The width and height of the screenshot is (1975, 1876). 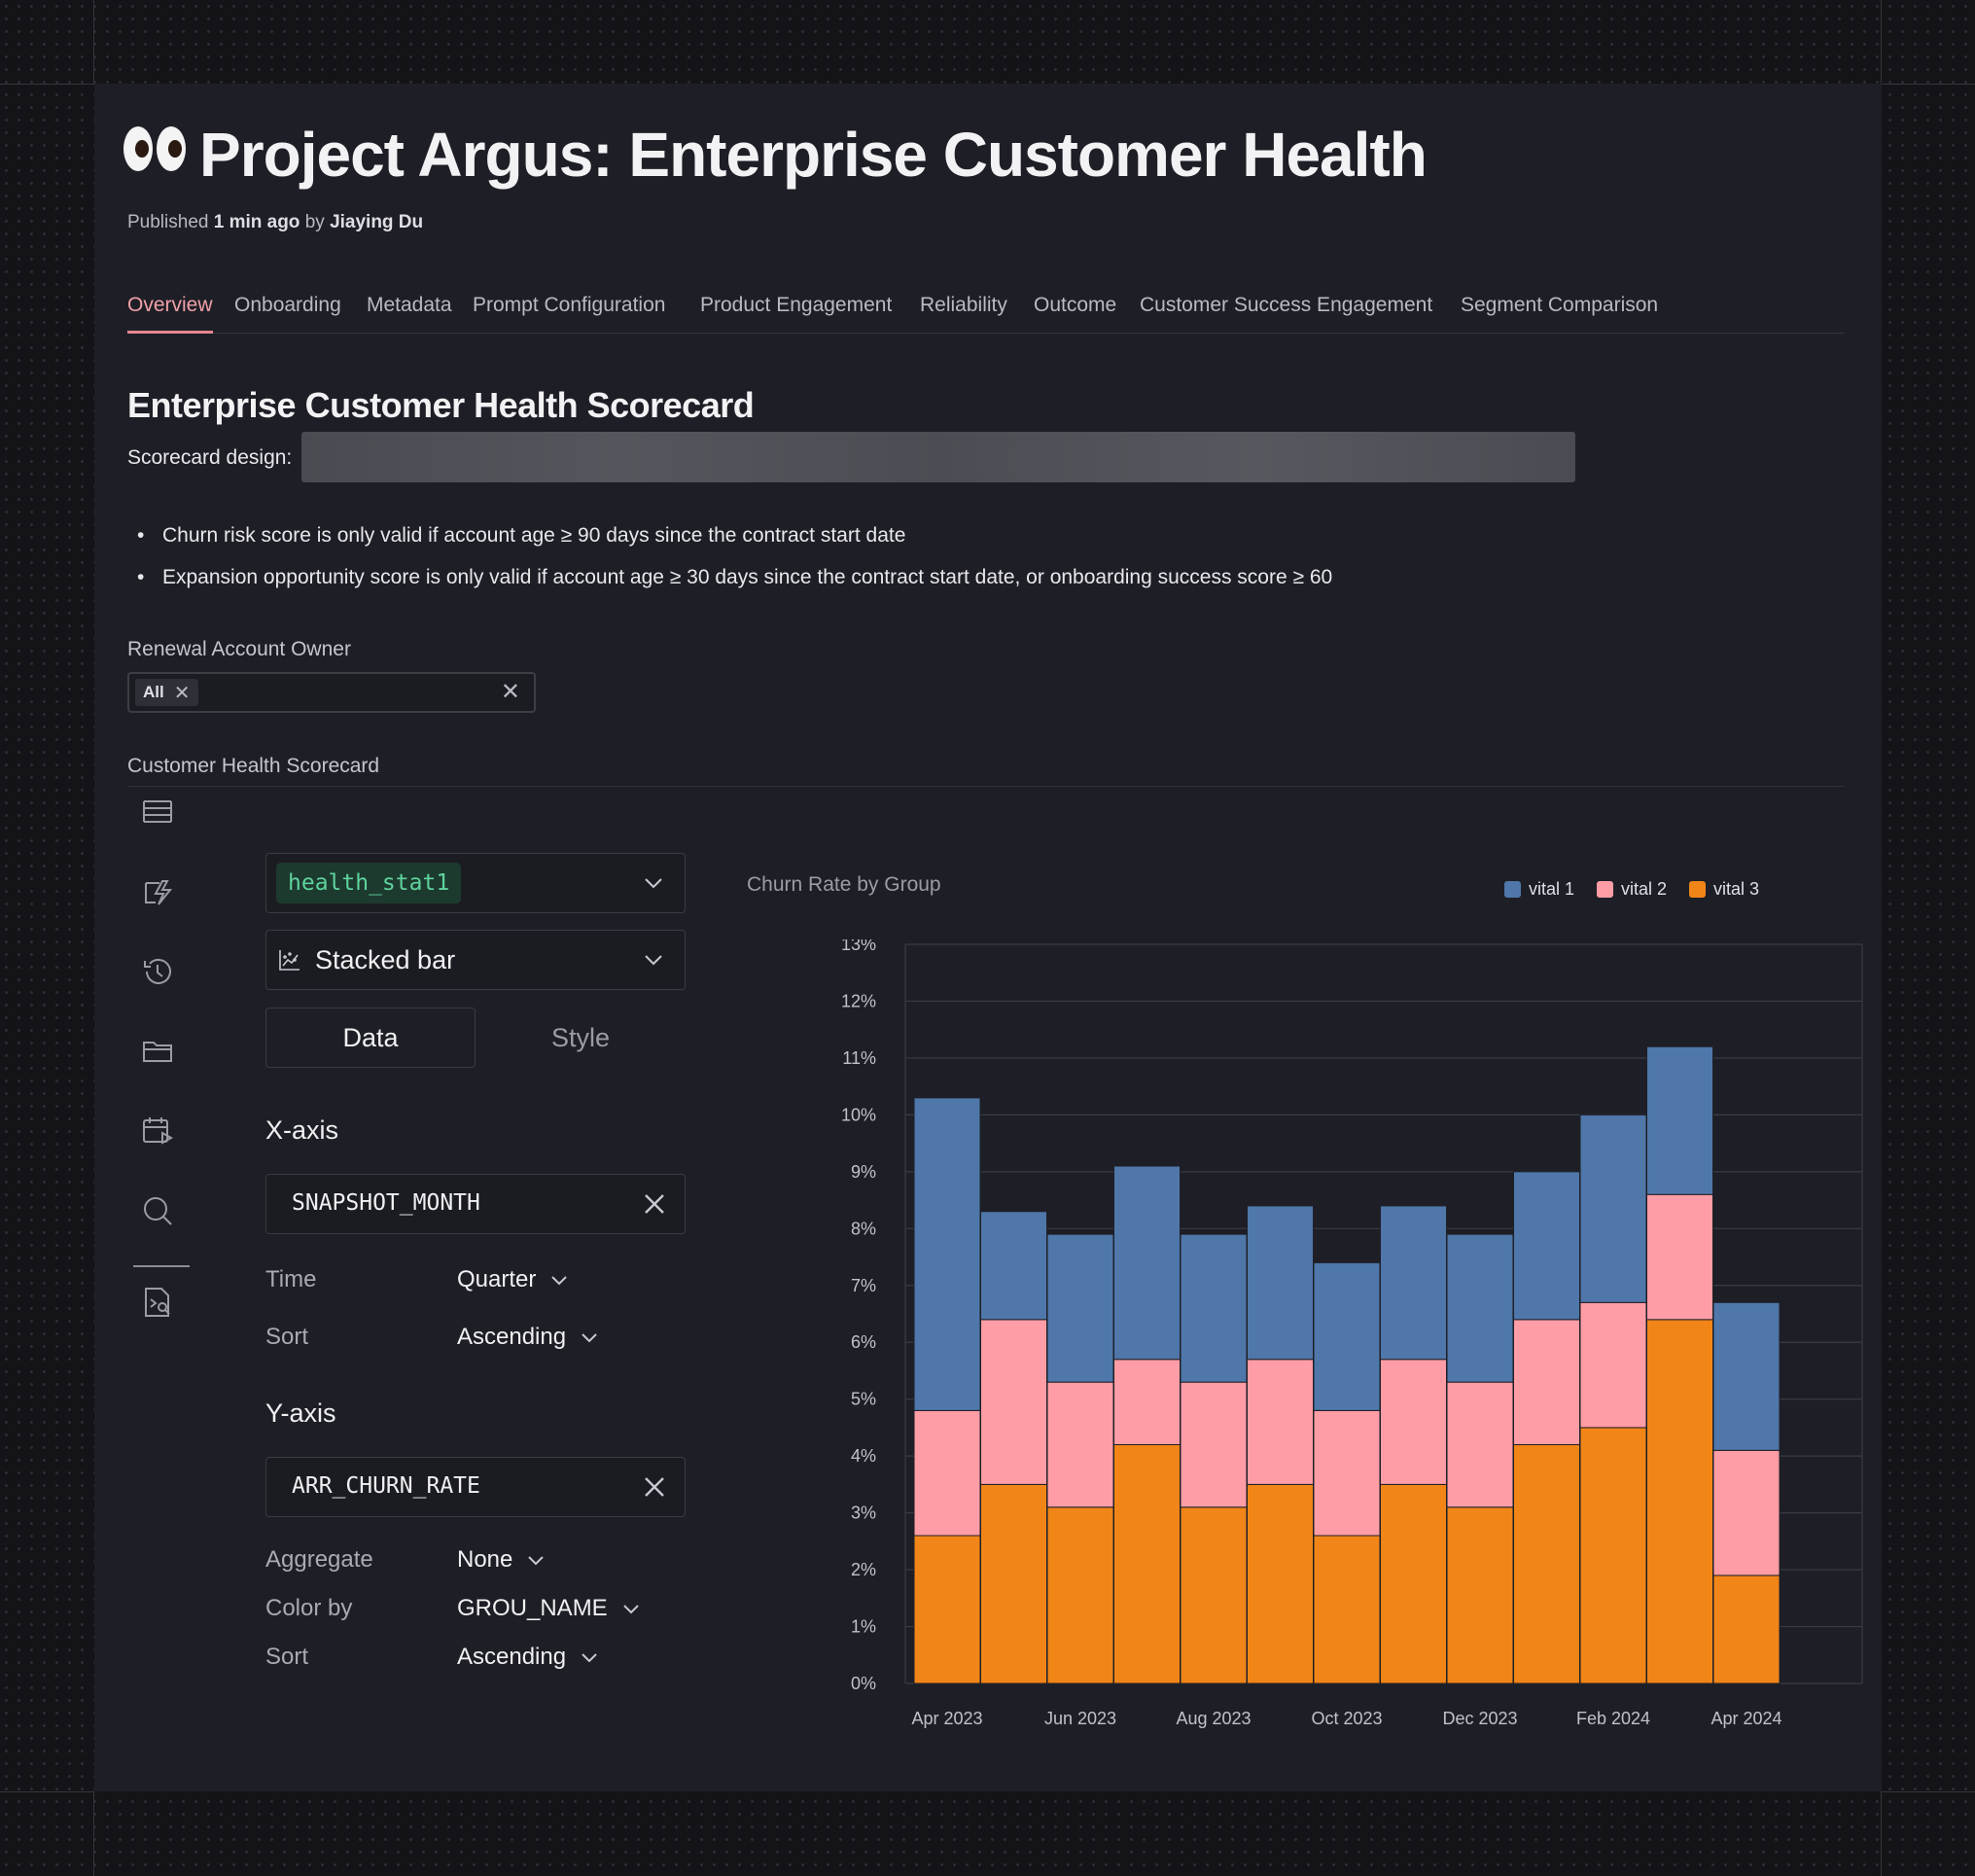 I want to click on aggregate-value: None, so click(x=485, y=1559).